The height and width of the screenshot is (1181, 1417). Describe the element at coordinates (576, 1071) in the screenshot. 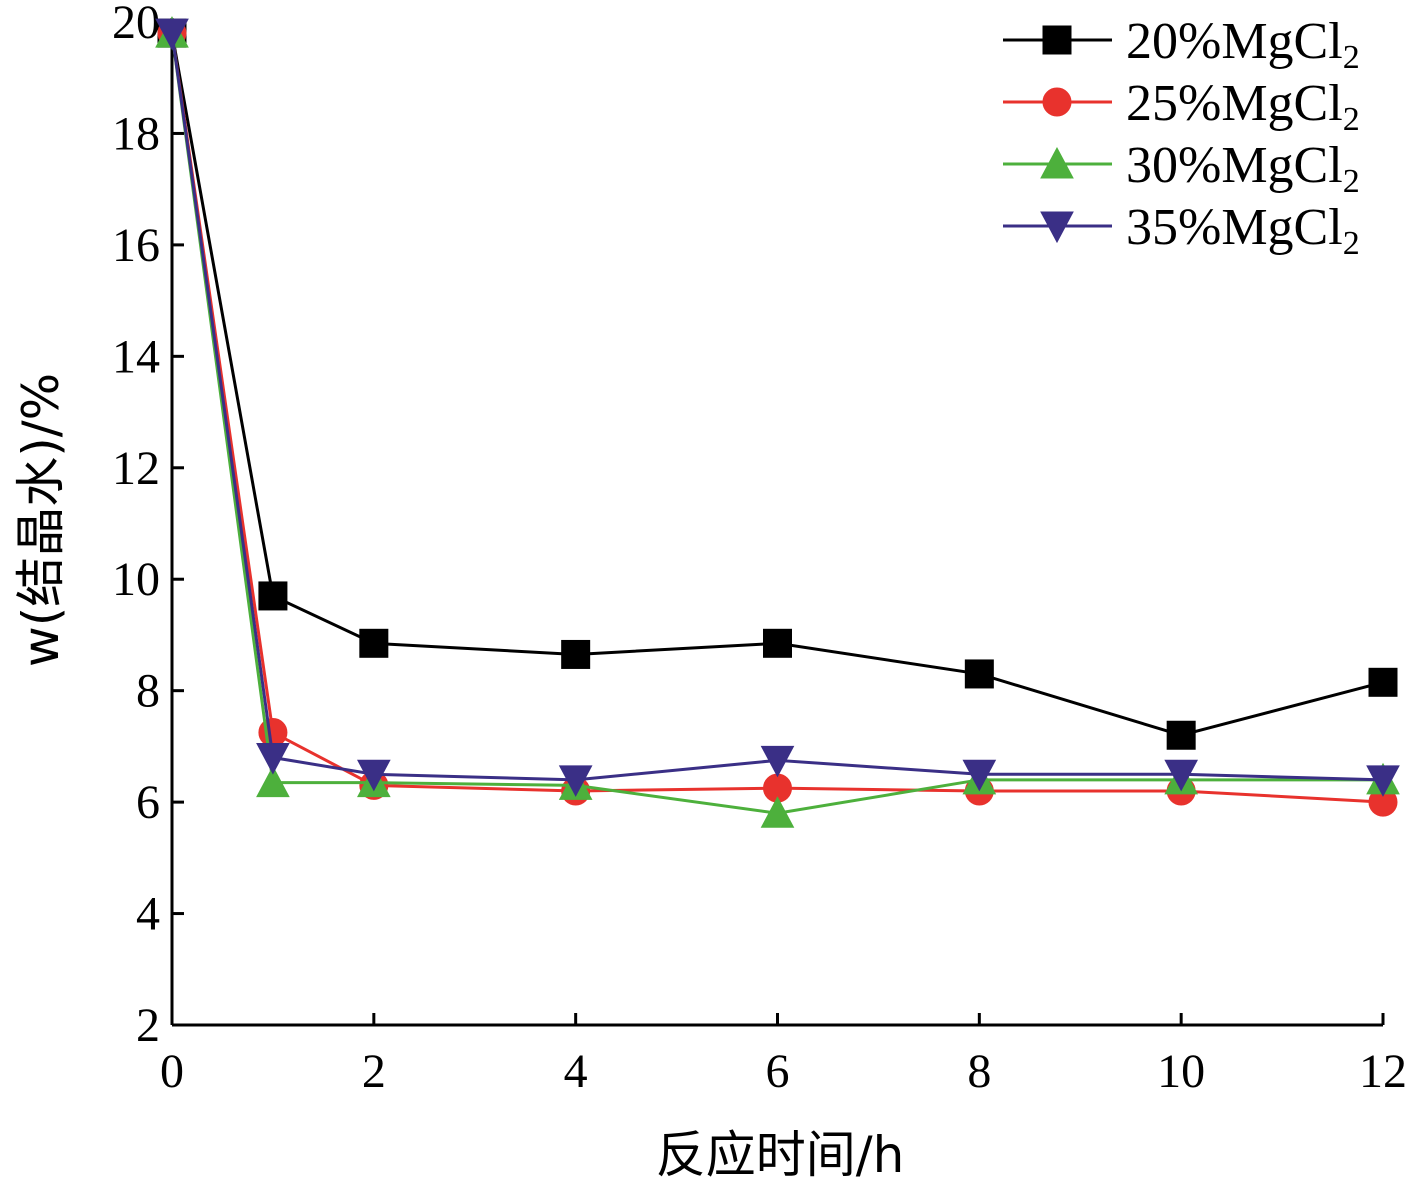

I see `x-tick-label: 4` at that location.